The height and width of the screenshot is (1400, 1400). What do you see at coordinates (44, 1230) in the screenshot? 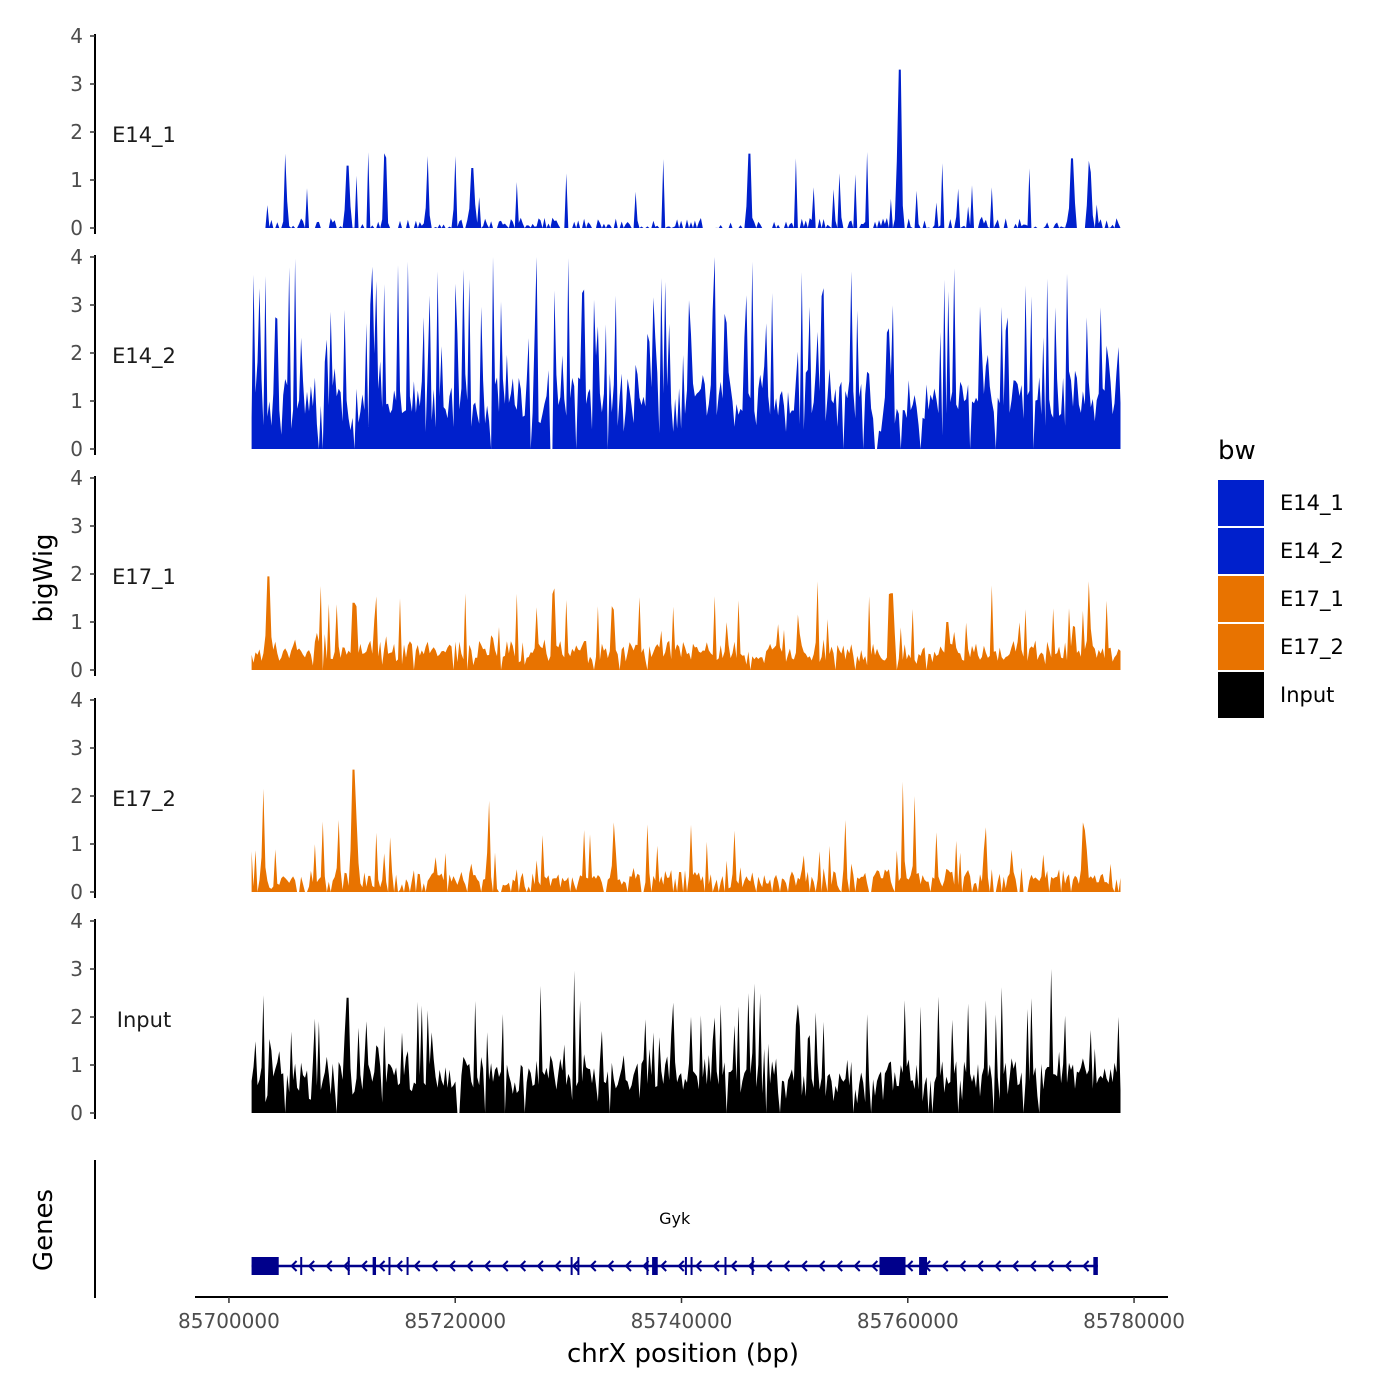
I see `genes-axis-title: Genes` at bounding box center [44, 1230].